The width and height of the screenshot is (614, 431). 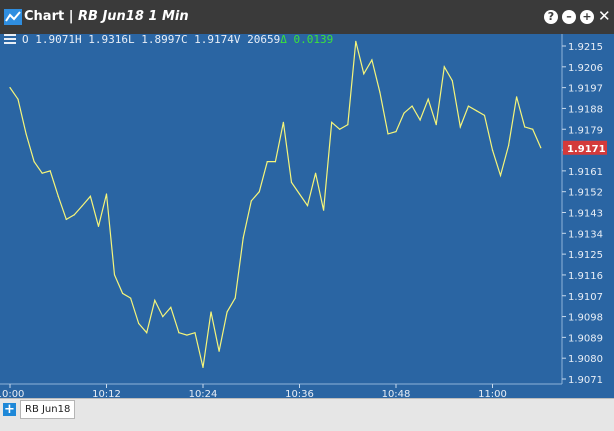 What do you see at coordinates (551, 17) in the screenshot?
I see `help-icon: ?` at bounding box center [551, 17].